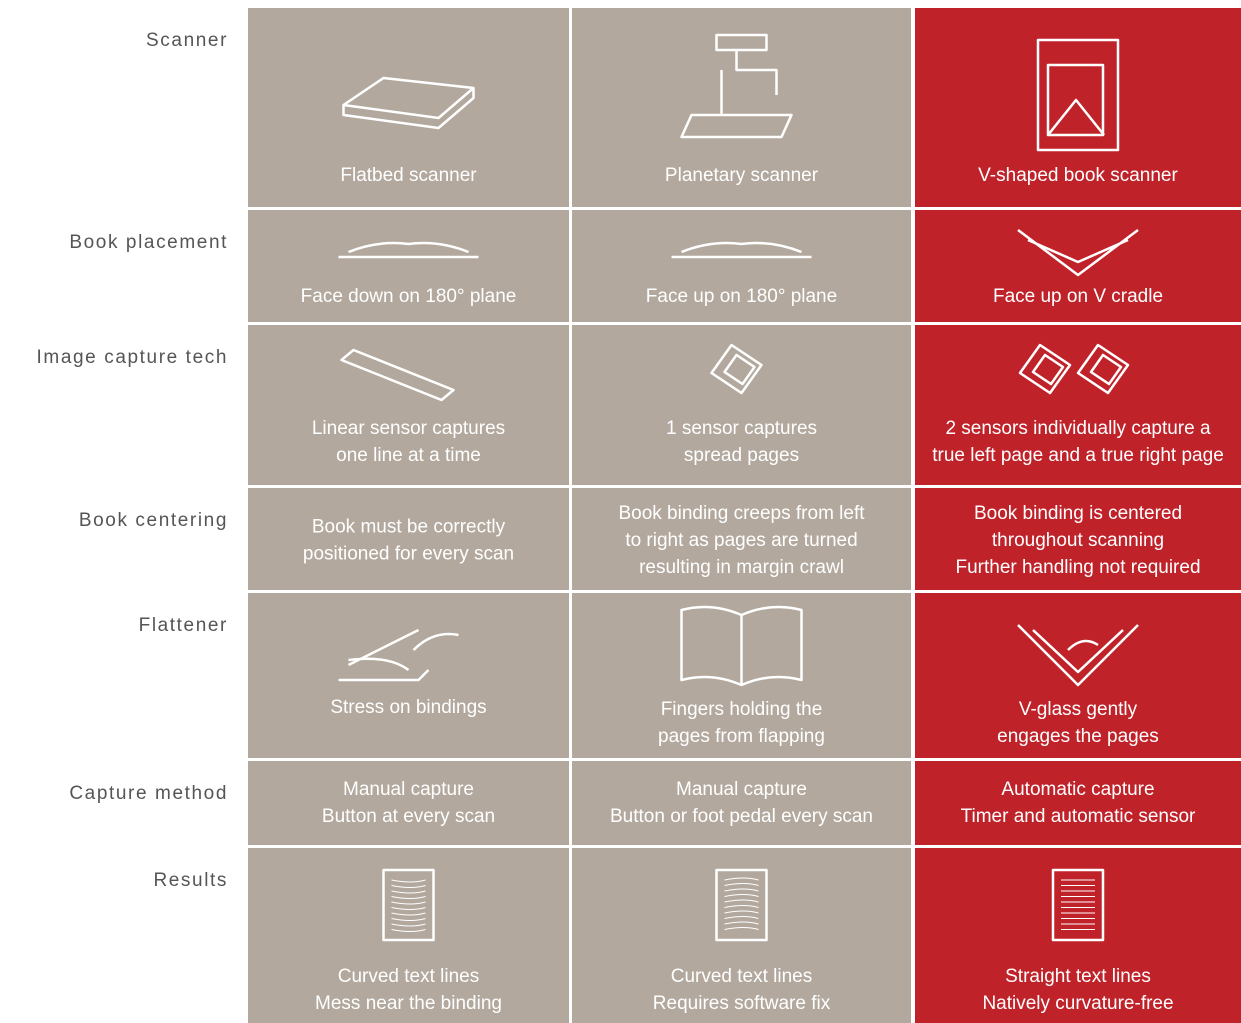 The image size is (1241, 1023). I want to click on row-label: Scanner, so click(187, 40).